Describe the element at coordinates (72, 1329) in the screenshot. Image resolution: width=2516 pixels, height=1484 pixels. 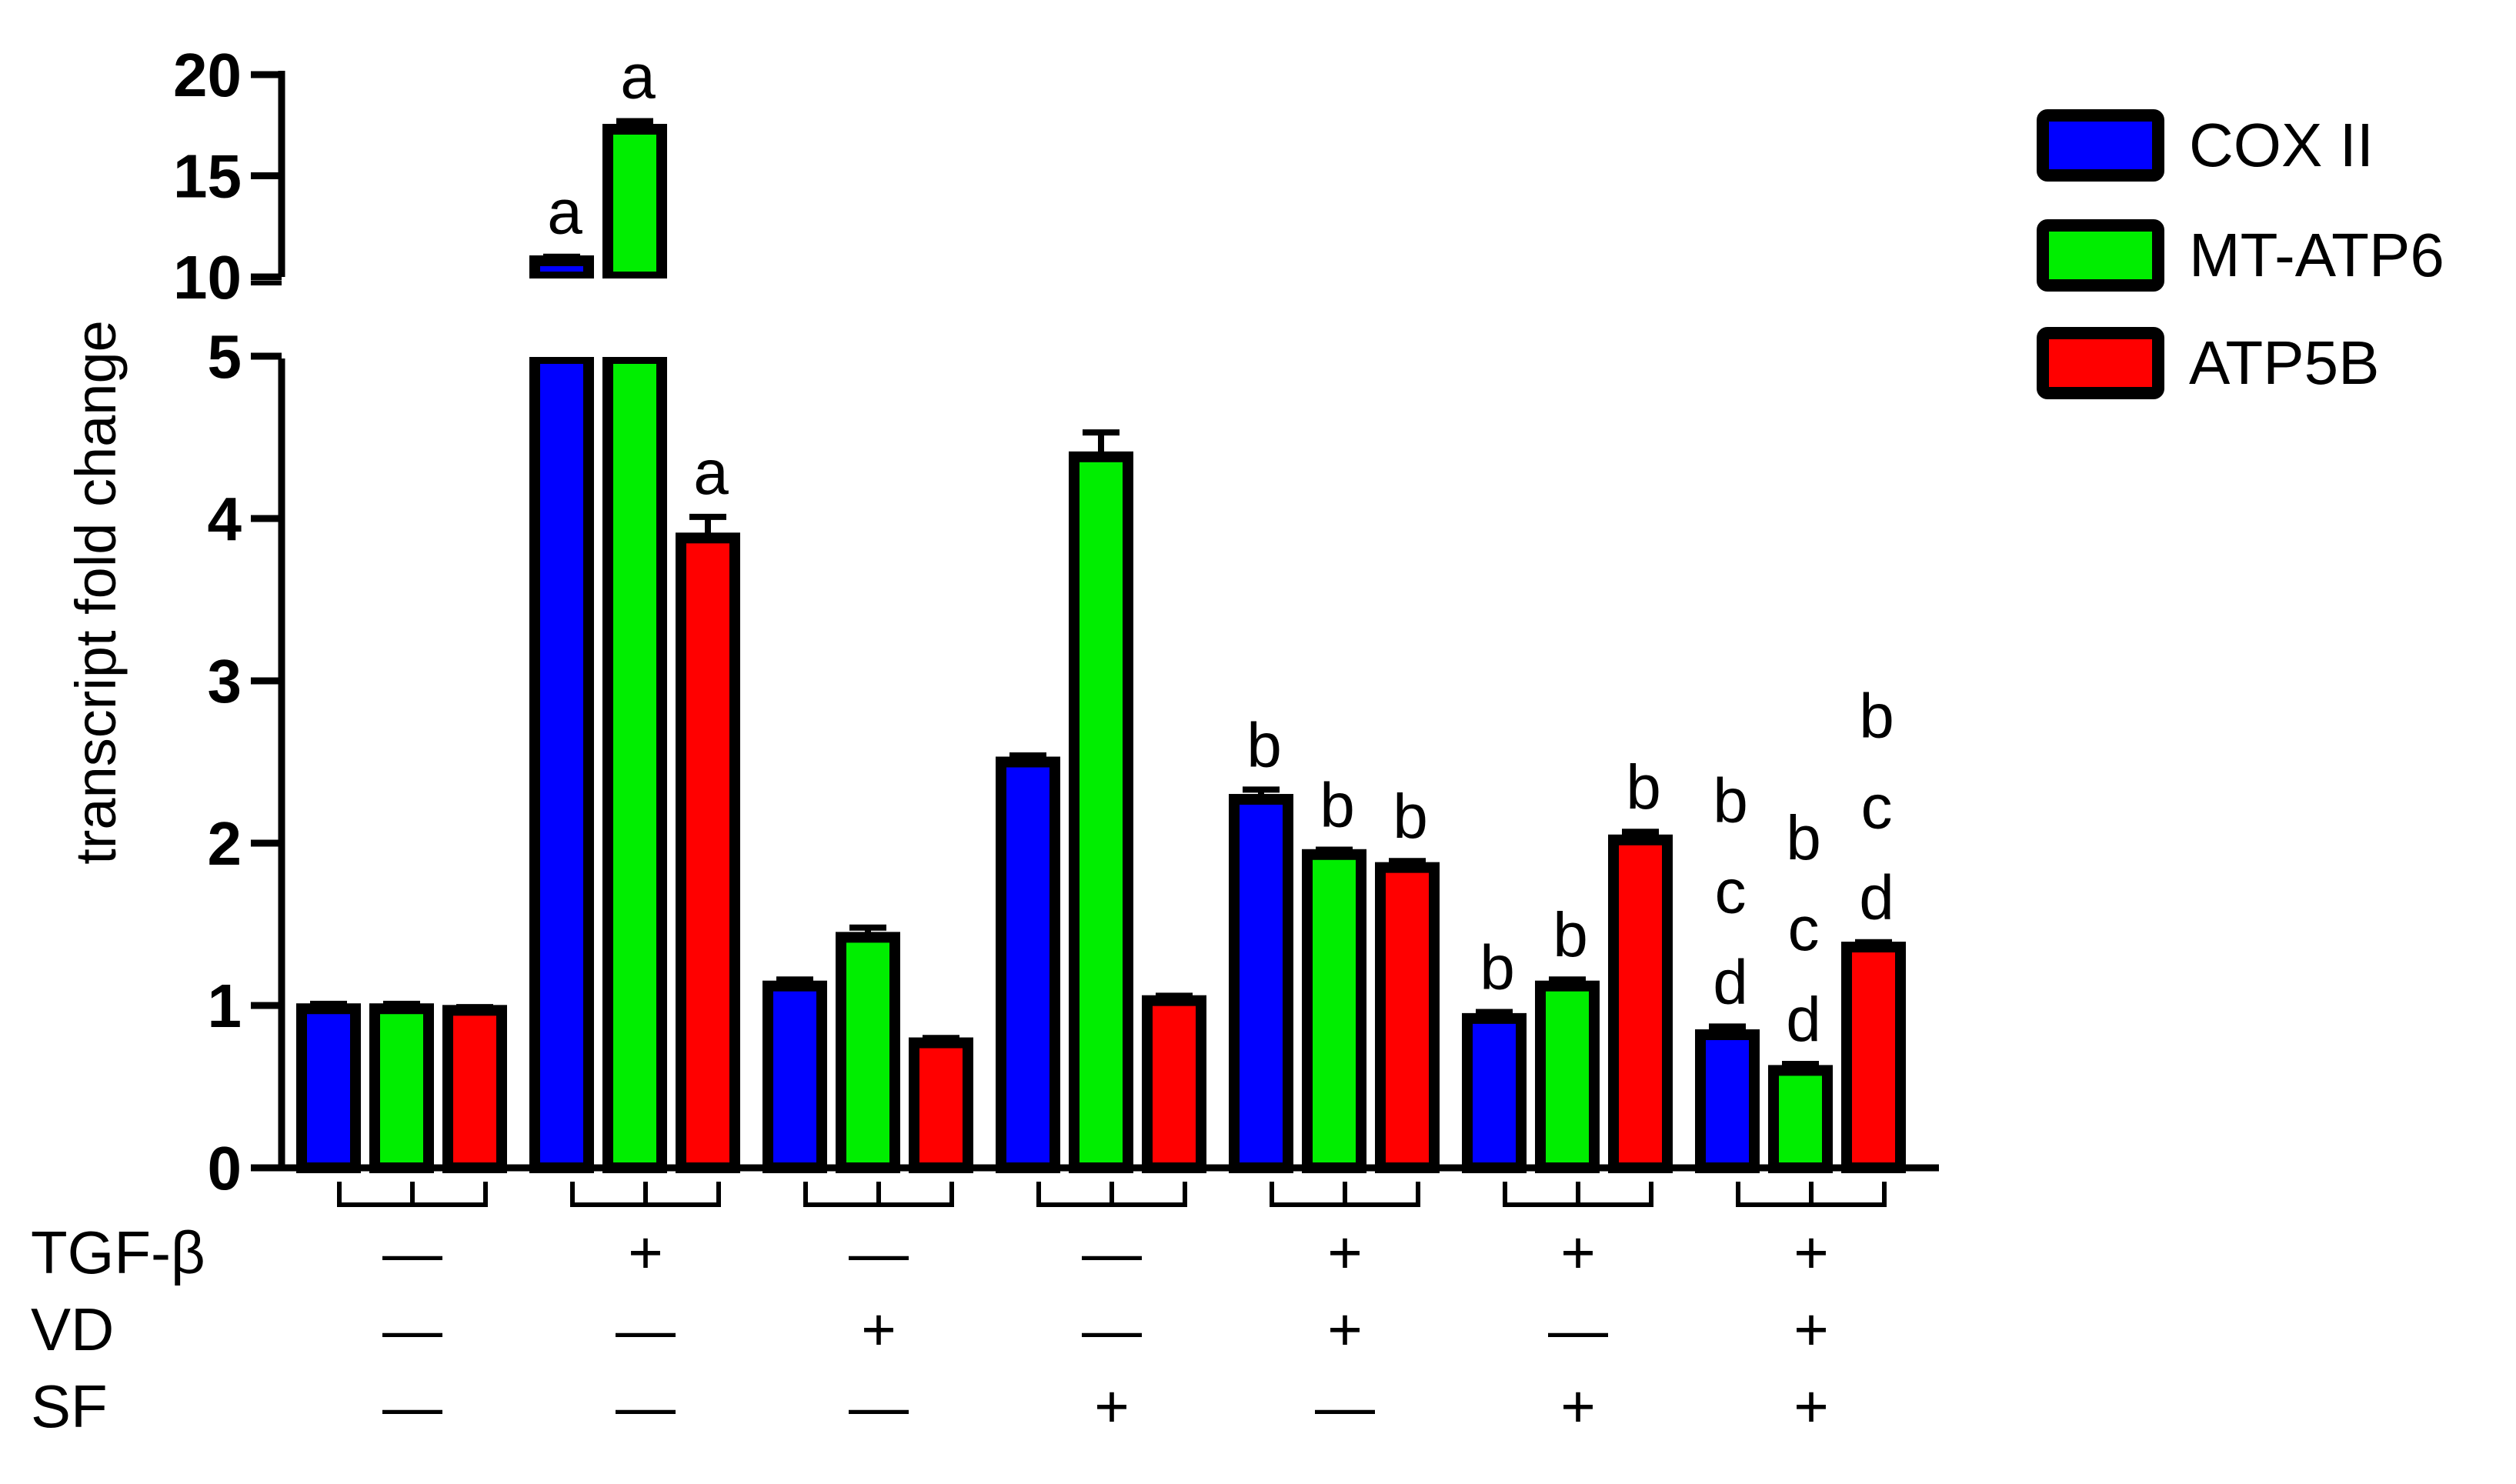
I see `condition-label: VD` at that location.